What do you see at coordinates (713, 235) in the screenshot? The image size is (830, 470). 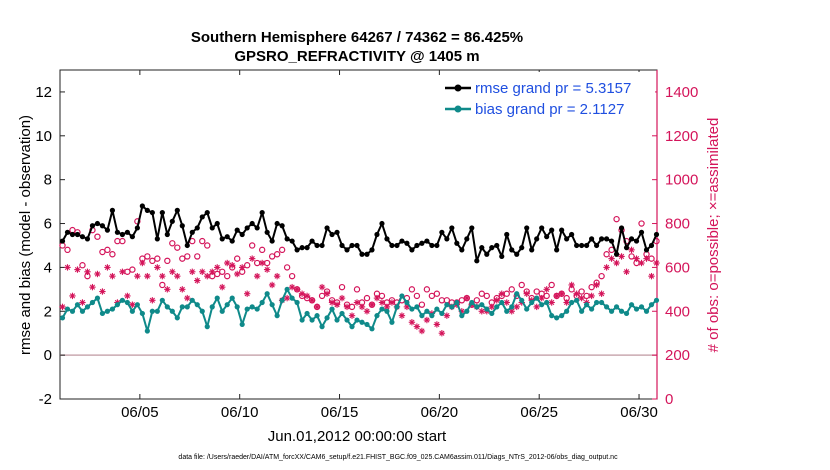 I see `y-axis-right-label: # of obs: o=possible; ×=assimilated` at bounding box center [713, 235].